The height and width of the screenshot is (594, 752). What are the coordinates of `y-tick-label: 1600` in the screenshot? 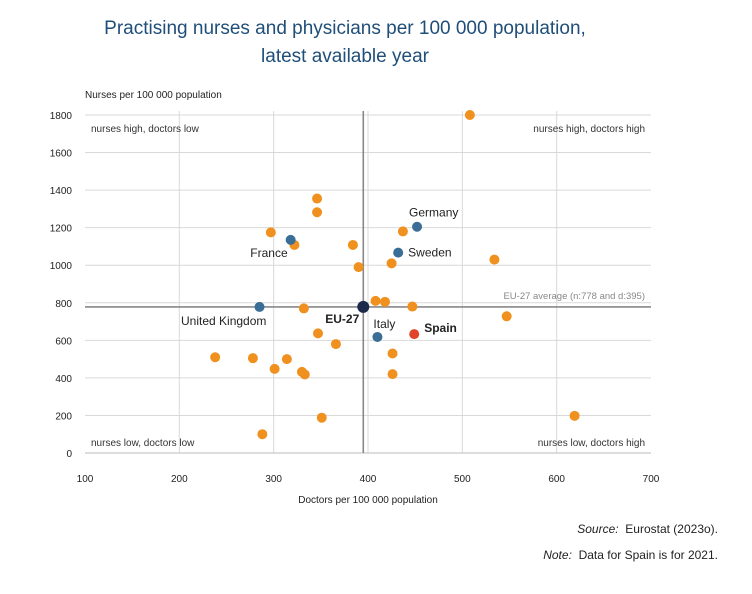 It's located at (61, 154).